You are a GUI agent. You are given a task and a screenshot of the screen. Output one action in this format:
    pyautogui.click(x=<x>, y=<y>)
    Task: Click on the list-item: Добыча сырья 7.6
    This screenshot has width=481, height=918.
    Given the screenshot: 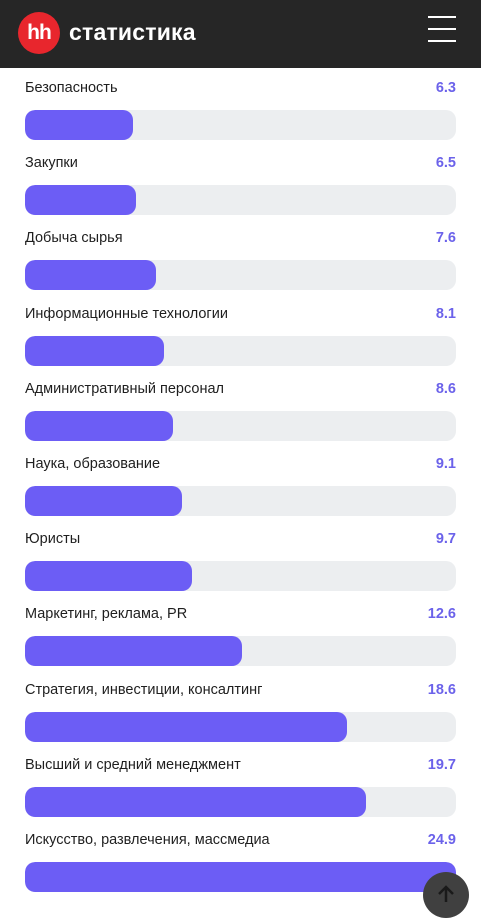 What is the action you would take?
    pyautogui.click(x=240, y=262)
    